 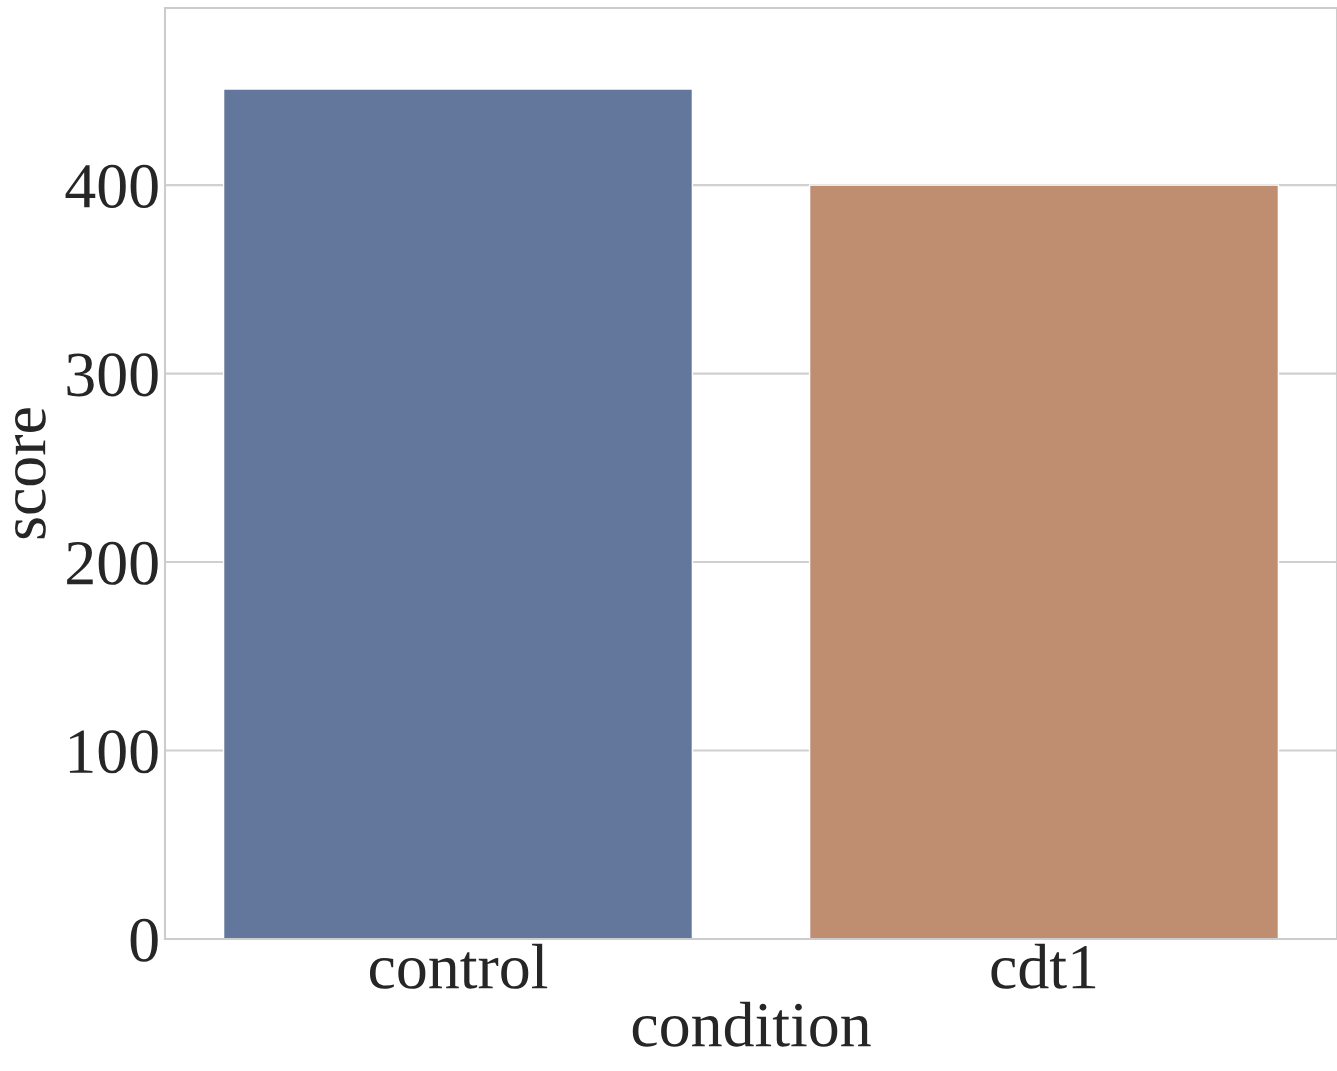 I want to click on x-tick-label: control, so click(x=458, y=966).